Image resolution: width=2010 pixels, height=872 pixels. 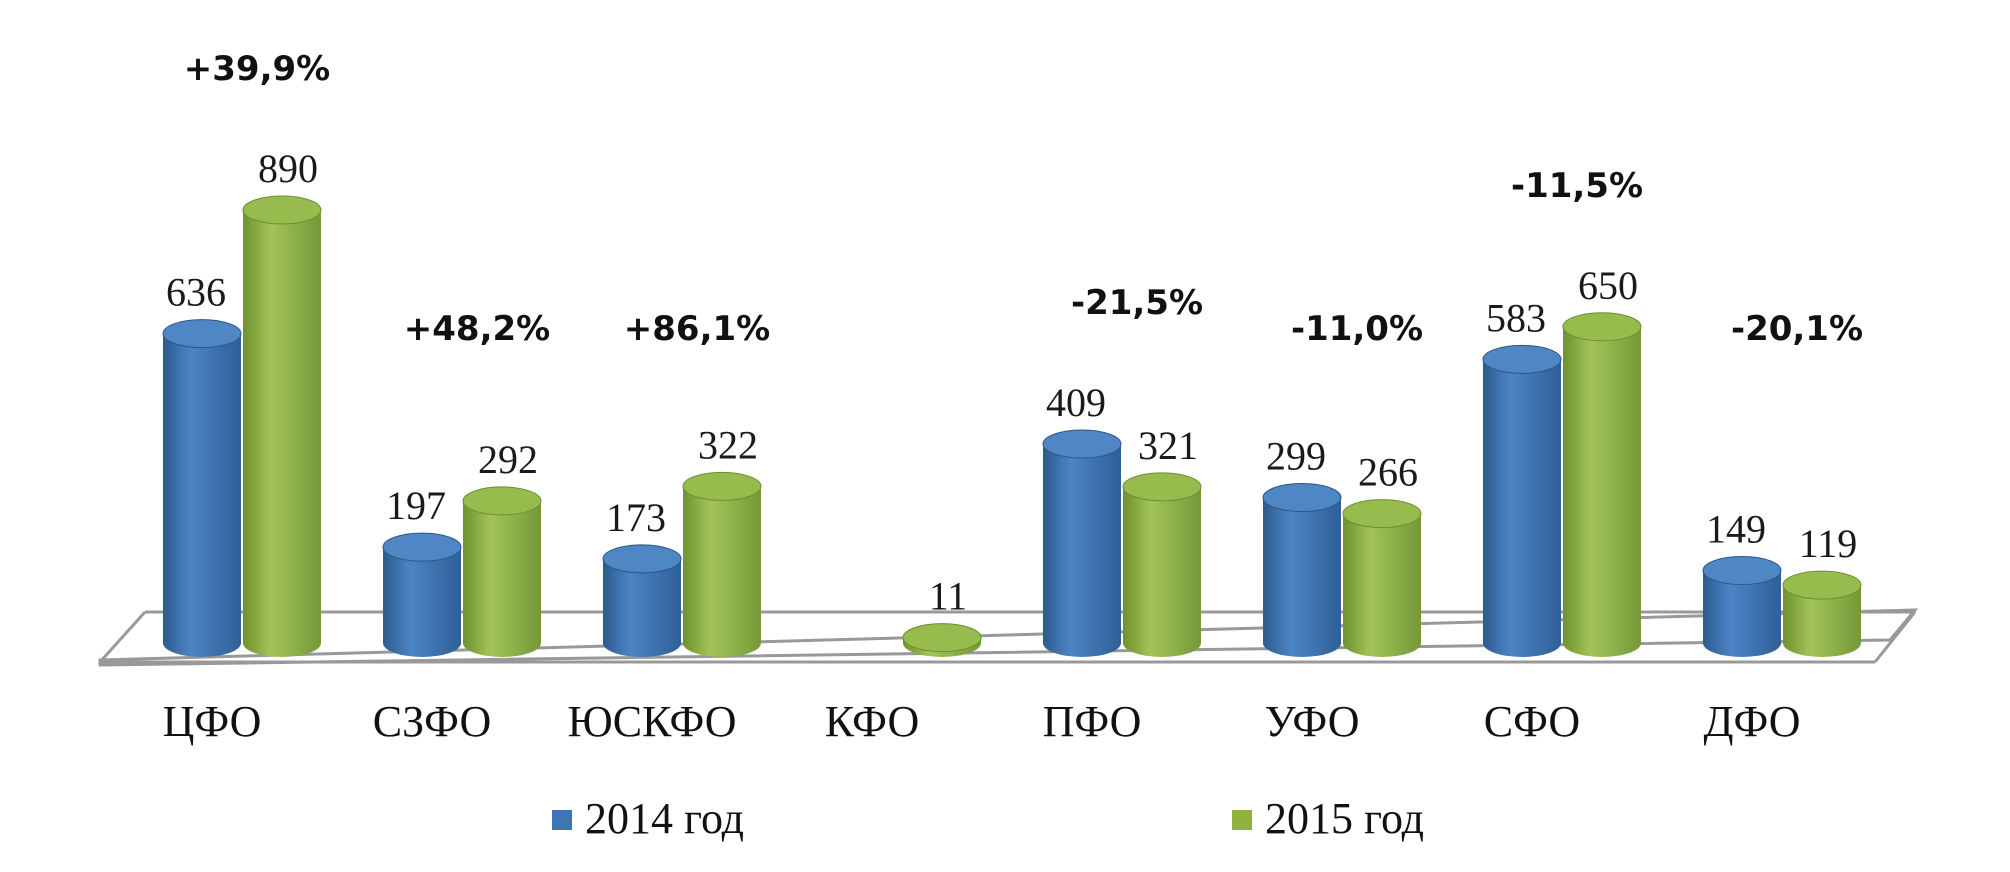 I want to click on category-label: ЮСКФО, so click(x=651, y=721).